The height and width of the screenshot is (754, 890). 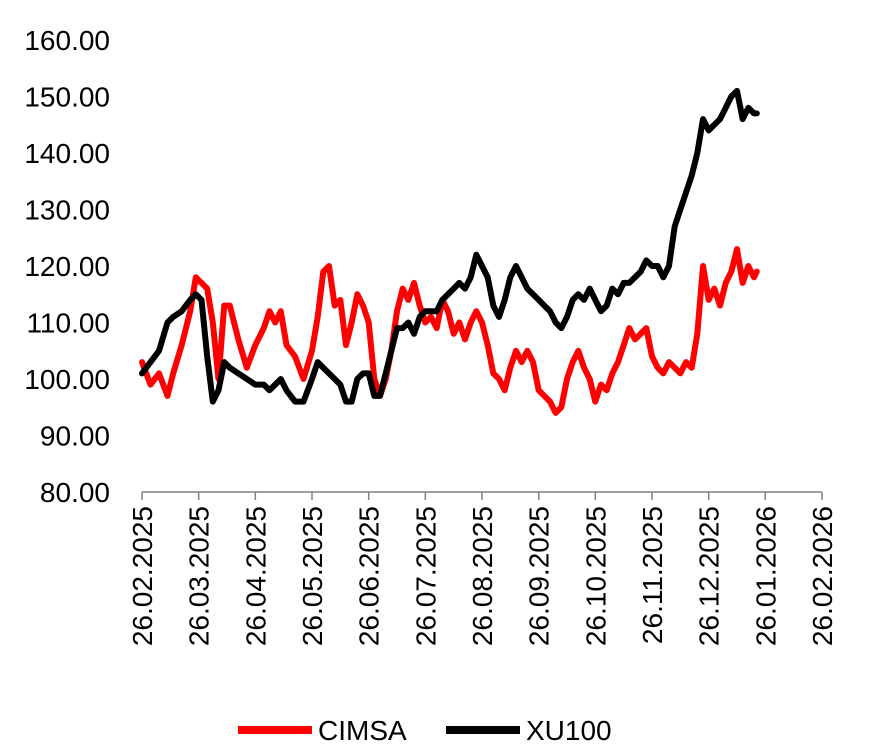 What do you see at coordinates (362, 730) in the screenshot?
I see `legend-label-cimsa: CIMSA` at bounding box center [362, 730].